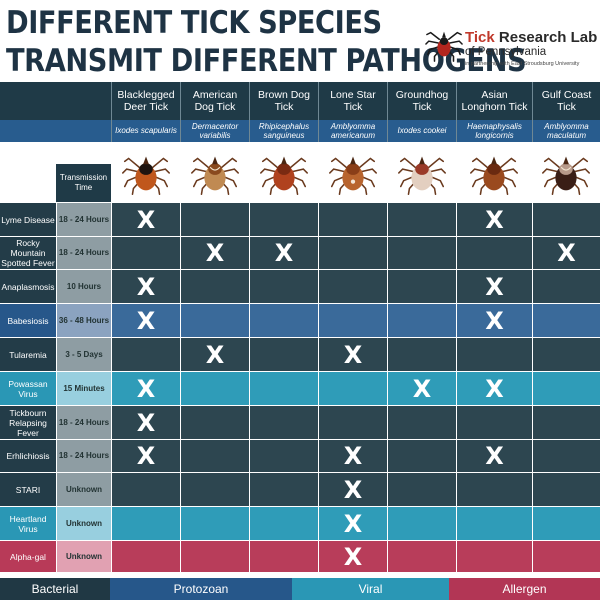 This screenshot has width=600, height=600. I want to click on legend-viral: Viral, so click(370, 589).